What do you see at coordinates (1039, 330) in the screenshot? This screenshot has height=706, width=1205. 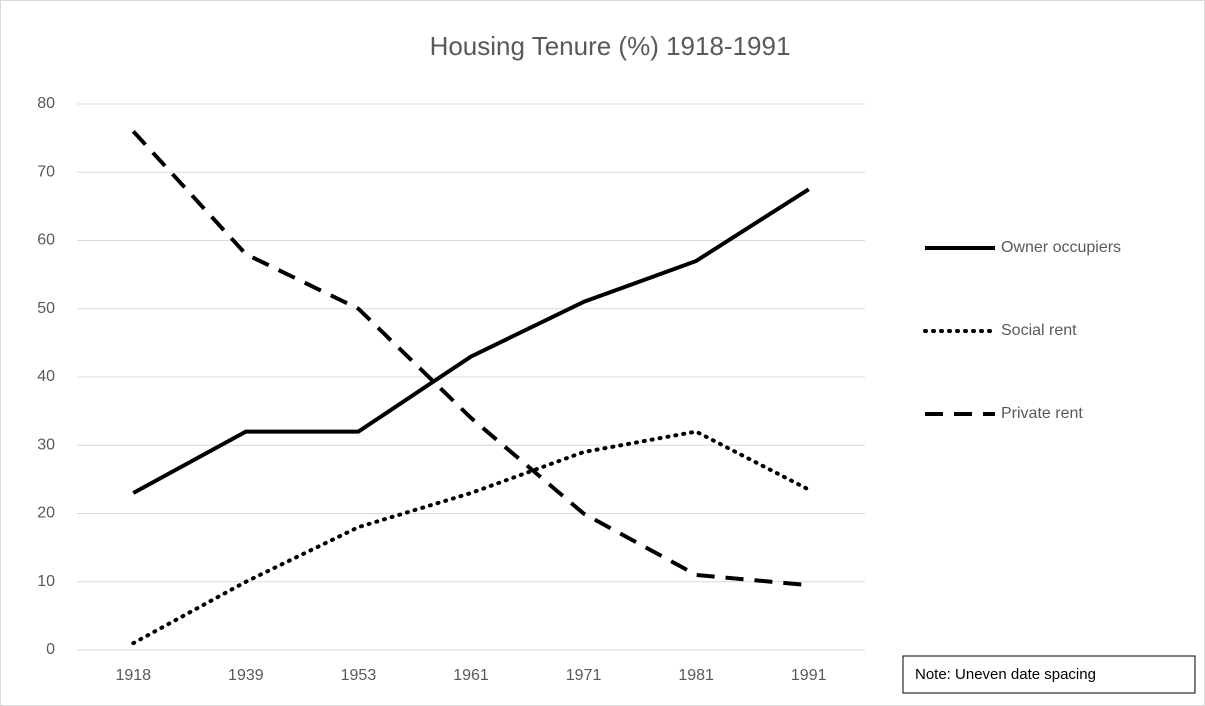 I see `legend-label: Social rent` at bounding box center [1039, 330].